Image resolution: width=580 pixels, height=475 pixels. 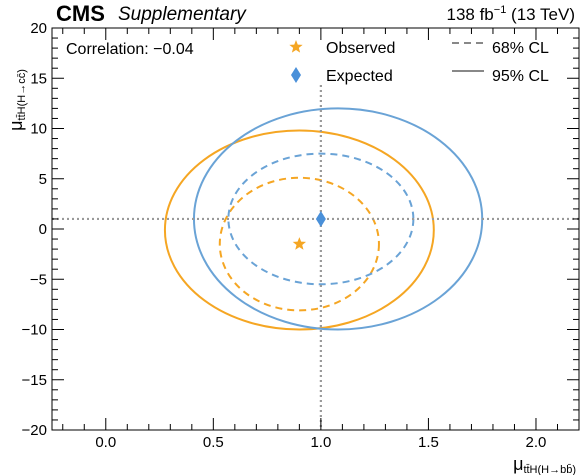 I want to click on legend: Observed Expected 68% CL 95% CL, so click(x=419, y=62).